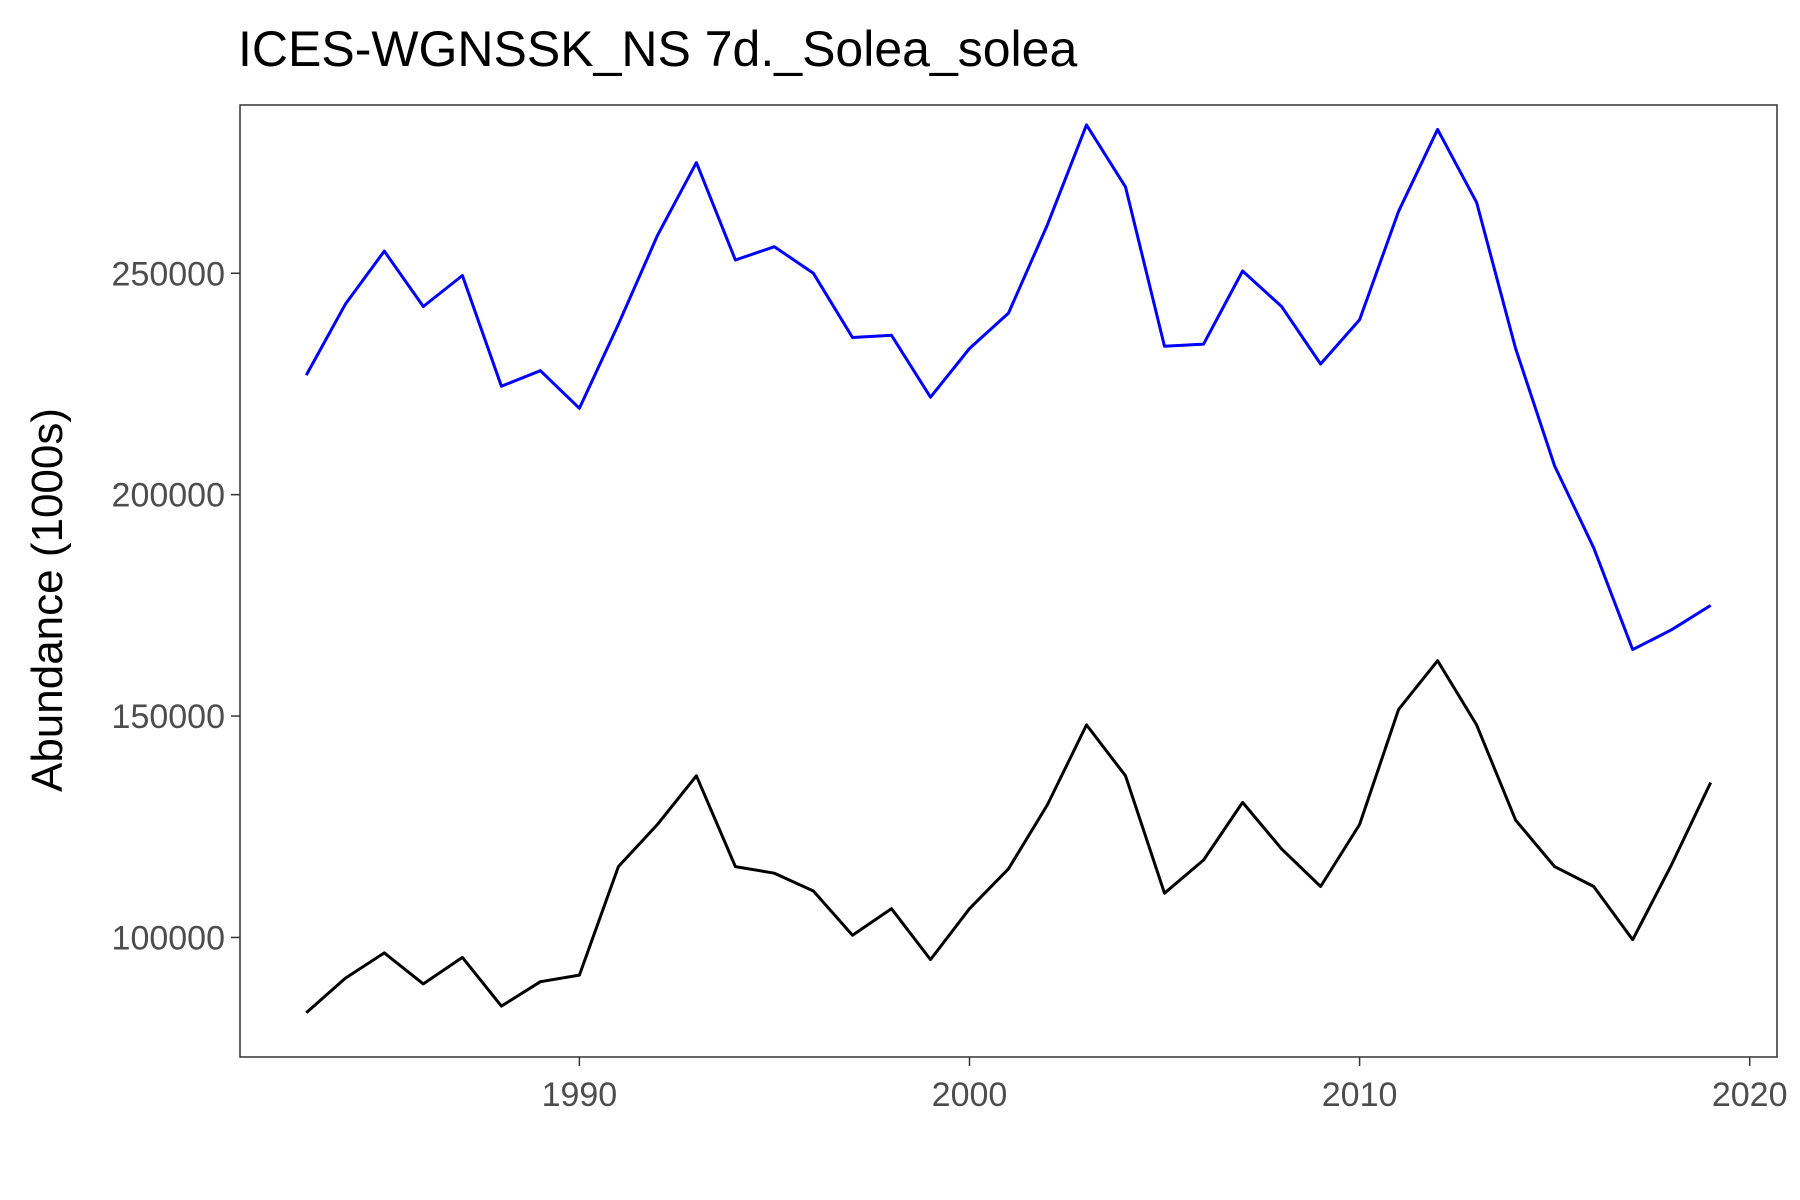  I want to click on y-tick-label: 200000, so click(168, 496).